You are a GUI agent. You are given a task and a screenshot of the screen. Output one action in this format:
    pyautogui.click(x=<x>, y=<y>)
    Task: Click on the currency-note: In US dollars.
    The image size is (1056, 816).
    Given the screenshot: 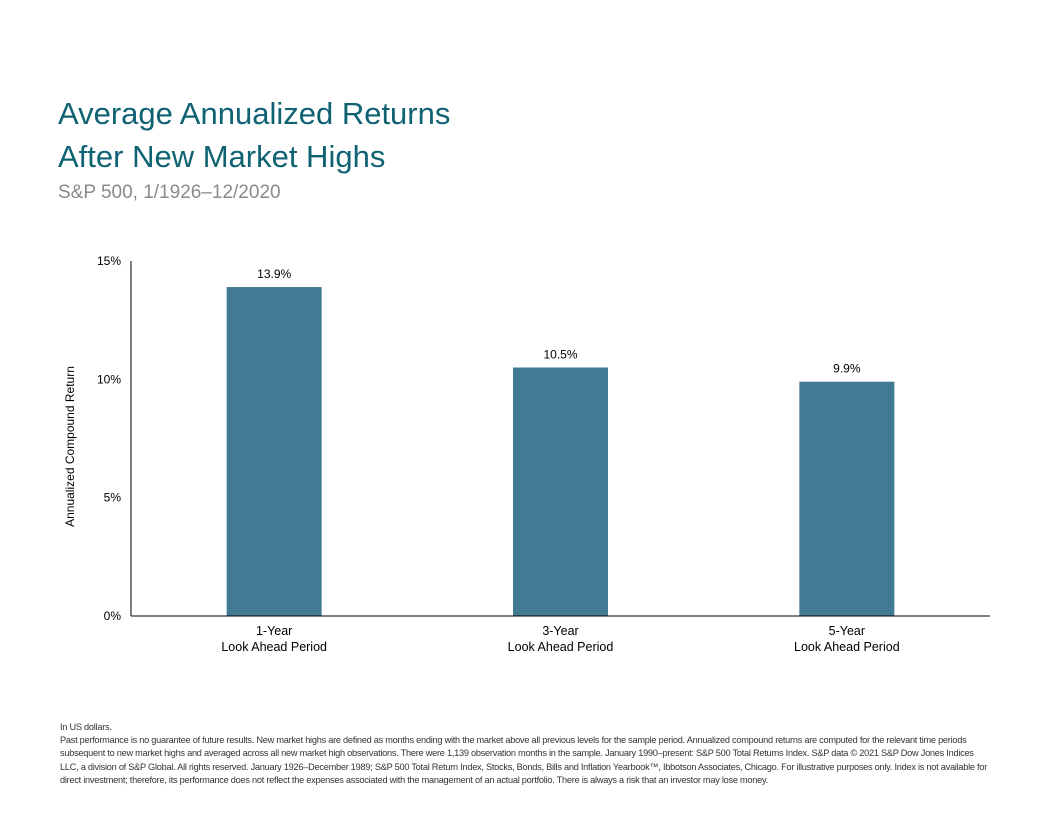 What is the action you would take?
    pyautogui.click(x=86, y=727)
    